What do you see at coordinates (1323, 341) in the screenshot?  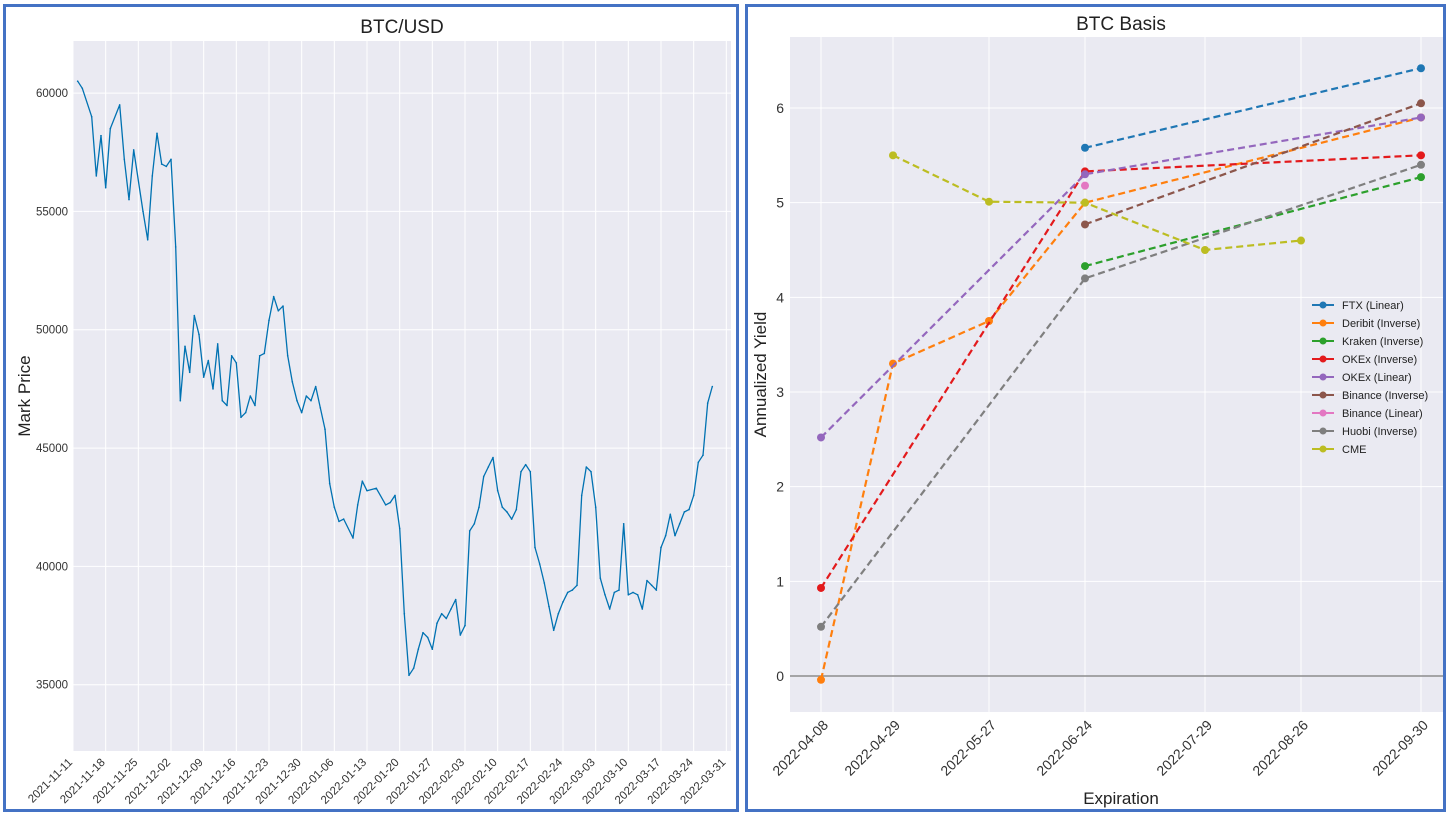 I see `legend-marker-kraken-inverse` at bounding box center [1323, 341].